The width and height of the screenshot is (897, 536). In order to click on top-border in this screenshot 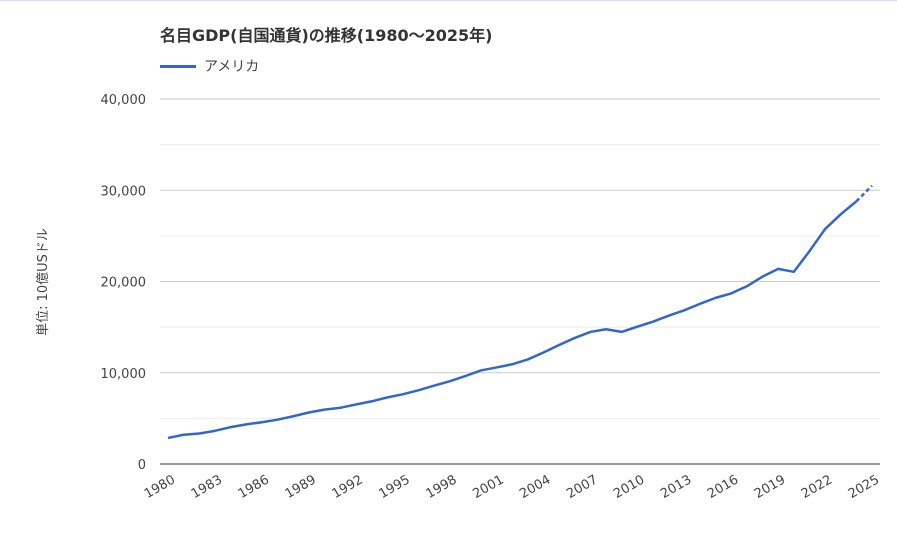, I will do `click(448, 0)`.